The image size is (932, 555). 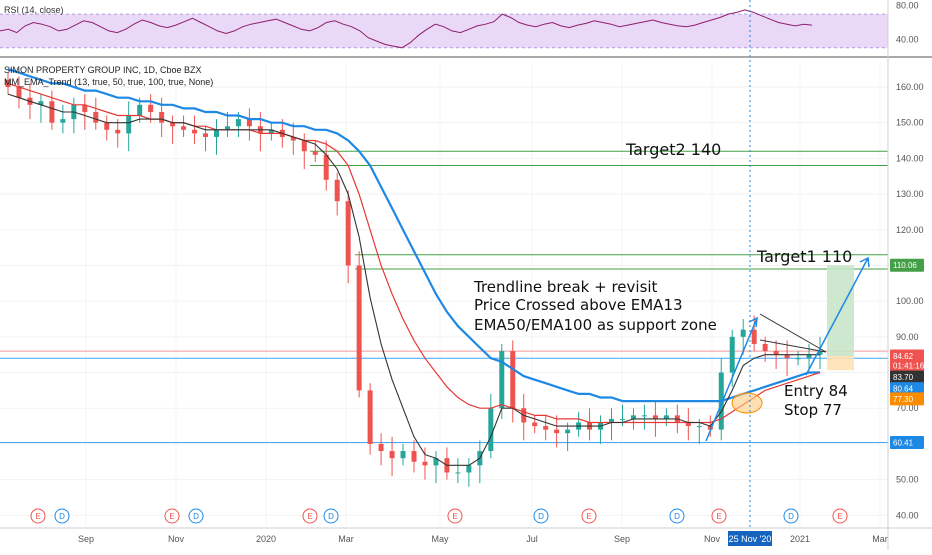 What do you see at coordinates (910, 87) in the screenshot?
I see `price-tick-label: 160.00` at bounding box center [910, 87].